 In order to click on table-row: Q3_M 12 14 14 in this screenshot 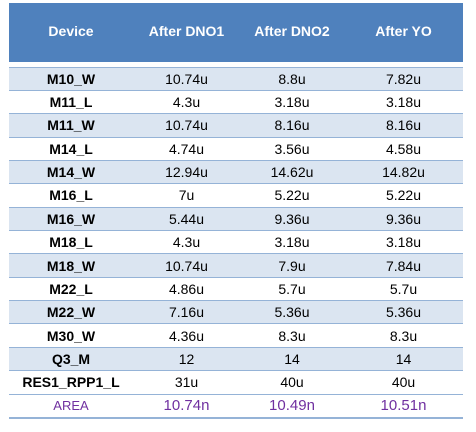, I will do `click(236, 359)`.